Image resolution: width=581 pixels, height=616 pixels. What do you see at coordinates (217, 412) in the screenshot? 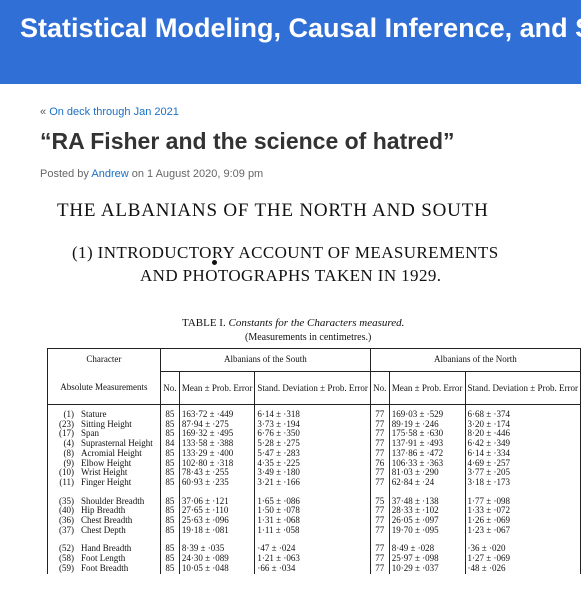
I see `south-mean-cell: 163·72 ± ·449` at bounding box center [217, 412].